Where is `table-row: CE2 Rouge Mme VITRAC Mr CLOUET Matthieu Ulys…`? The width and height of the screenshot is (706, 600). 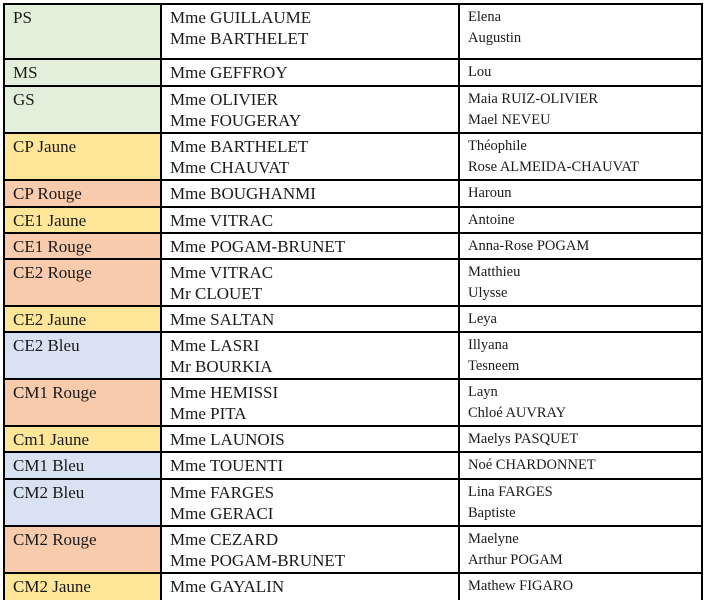
table-row: CE2 Rouge Mme VITRAC Mr CLOUET Matthieu Ulys… is located at coordinates (353, 282).